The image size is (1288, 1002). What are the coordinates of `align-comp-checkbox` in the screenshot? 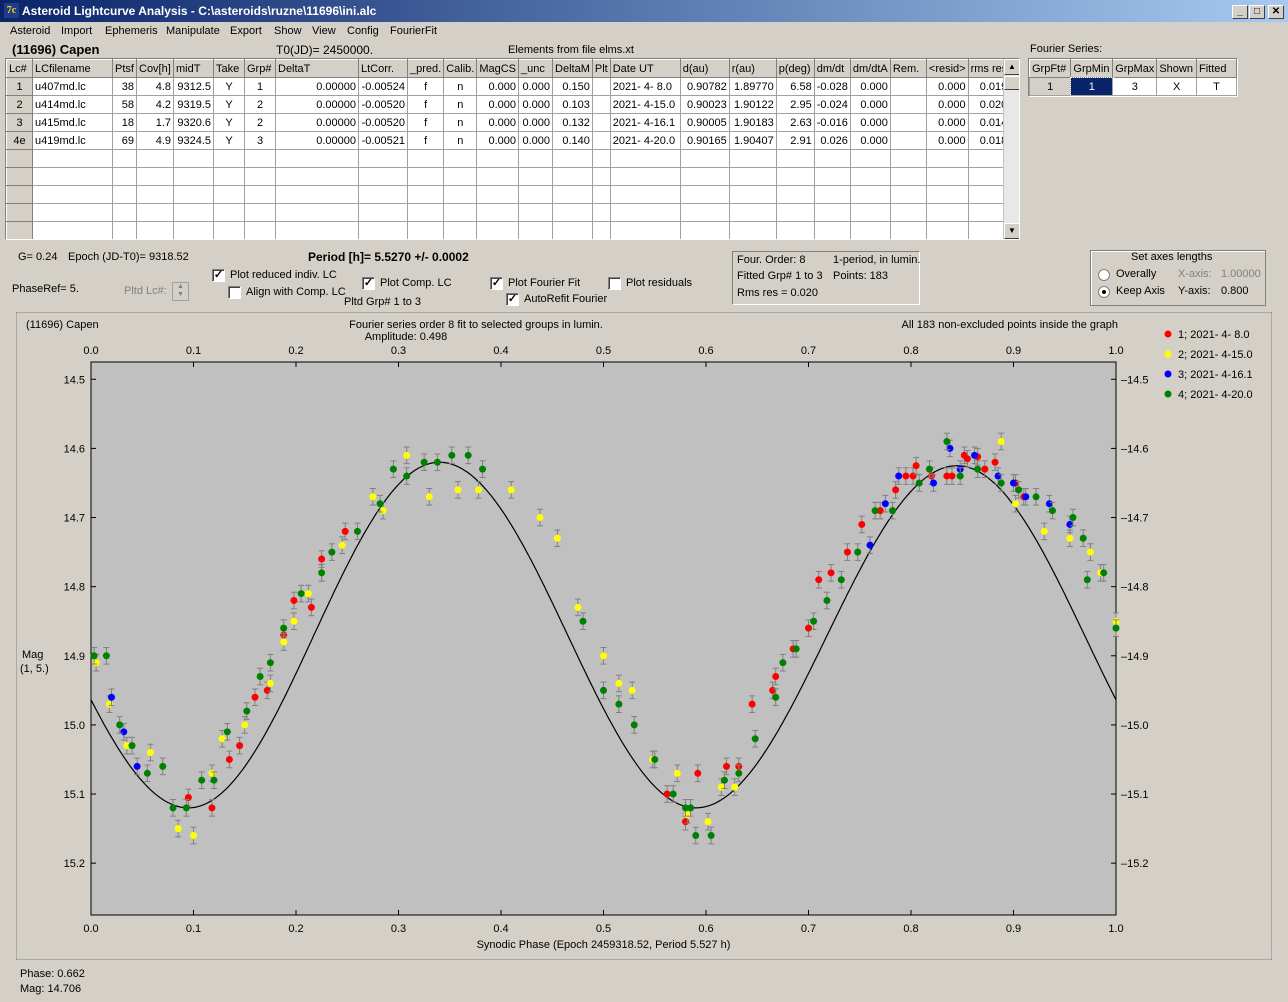 It's located at (234, 292).